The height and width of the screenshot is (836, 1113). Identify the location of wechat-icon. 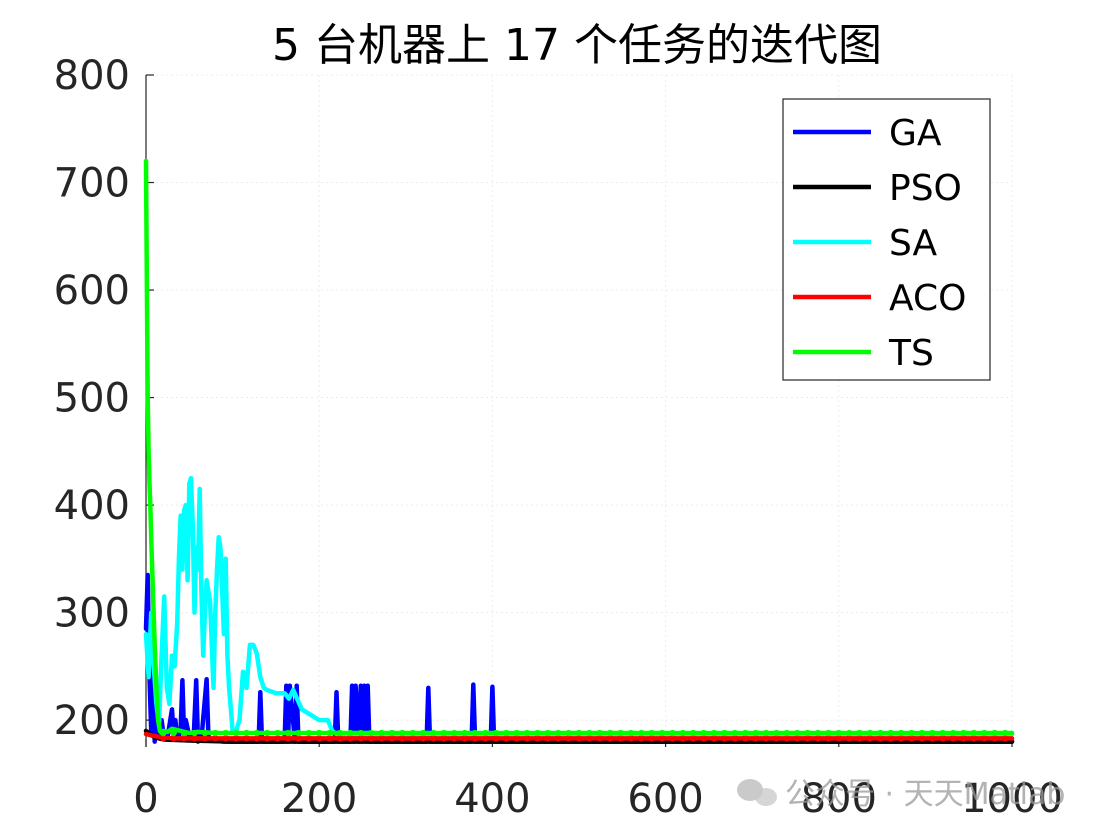
(757, 792).